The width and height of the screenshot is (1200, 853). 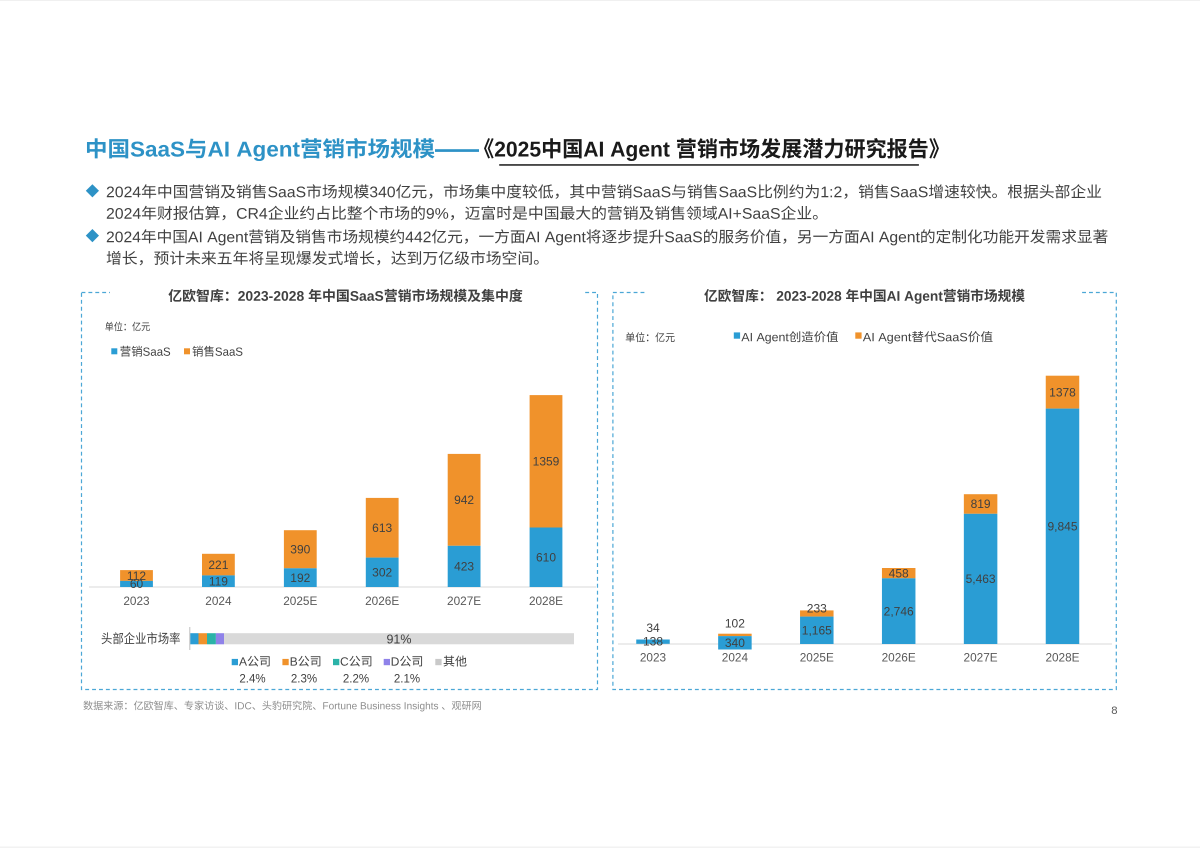 I want to click on svg-text: 112, so click(x=136, y=576).